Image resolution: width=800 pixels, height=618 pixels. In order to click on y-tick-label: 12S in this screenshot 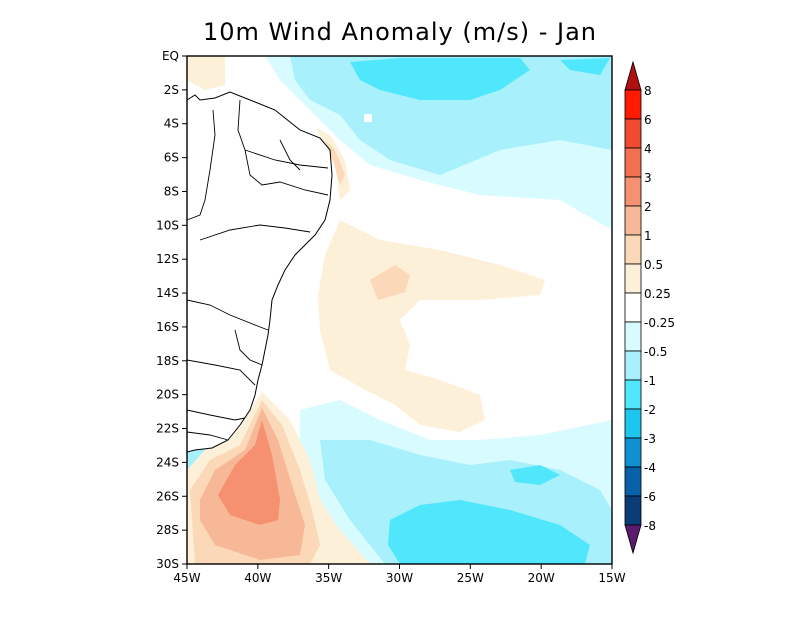, I will do `click(167, 259)`.